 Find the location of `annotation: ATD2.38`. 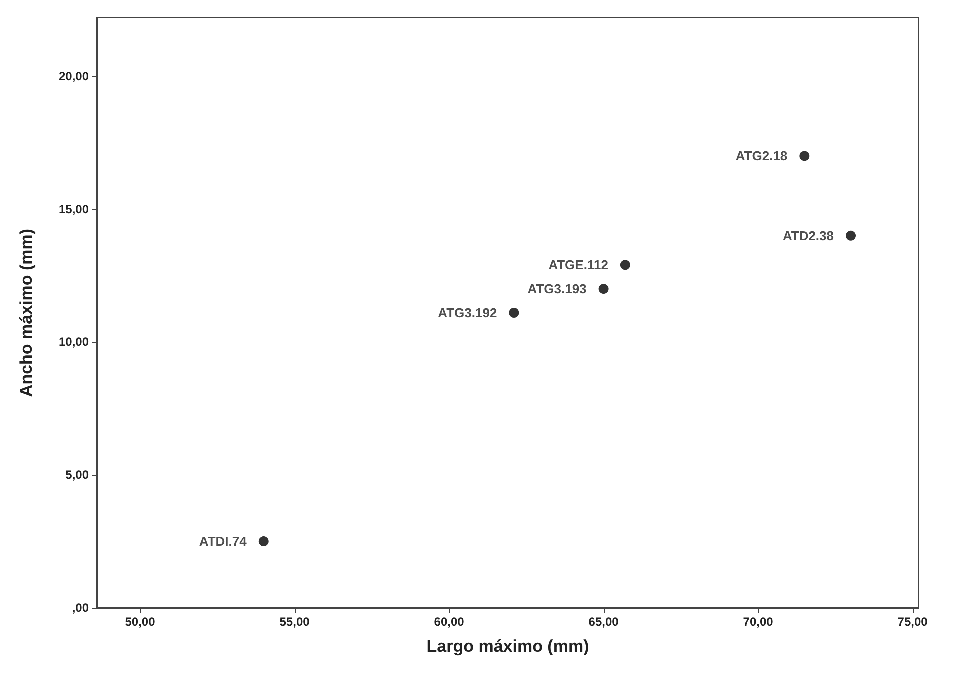

annotation: ATD2.38 is located at coordinates (808, 236).